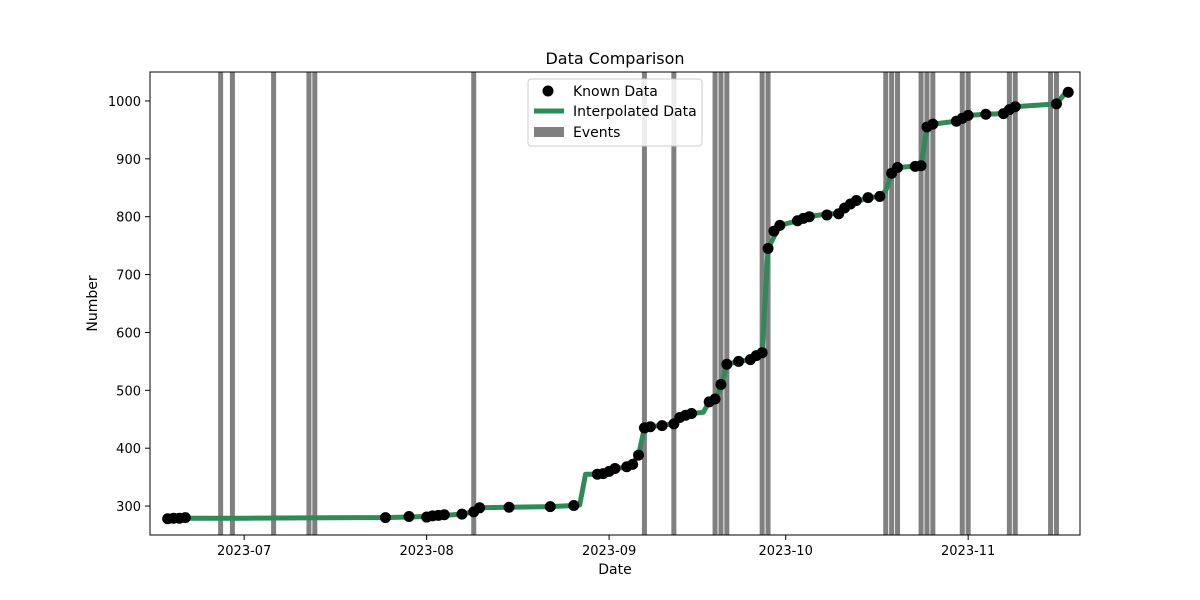 This screenshot has width=1200, height=600. Describe the element at coordinates (786, 551) in the screenshot. I see `x-tick-label: 2023-10` at that location.